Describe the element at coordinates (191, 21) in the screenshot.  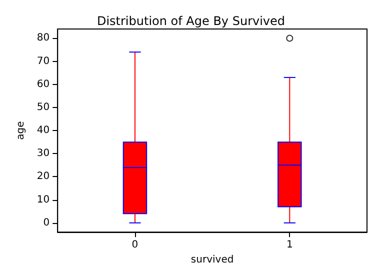
I see `chart-title: Distribution of Age By Survived` at that location.